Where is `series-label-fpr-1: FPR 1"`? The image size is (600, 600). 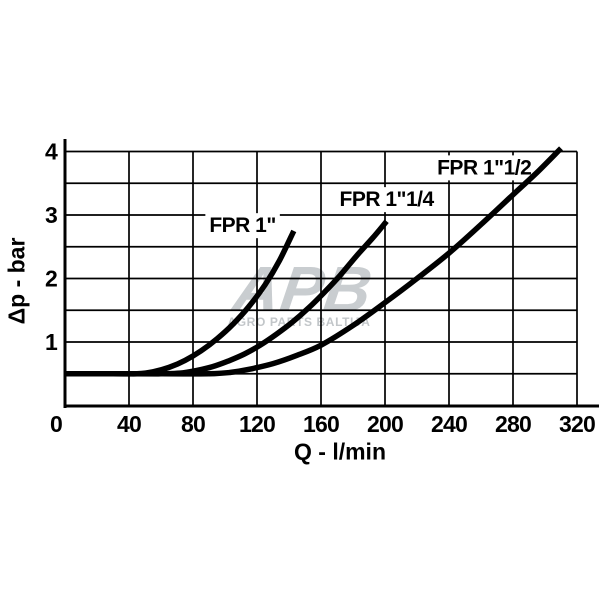
series-label-fpr-1: FPR 1" is located at coordinates (242, 225).